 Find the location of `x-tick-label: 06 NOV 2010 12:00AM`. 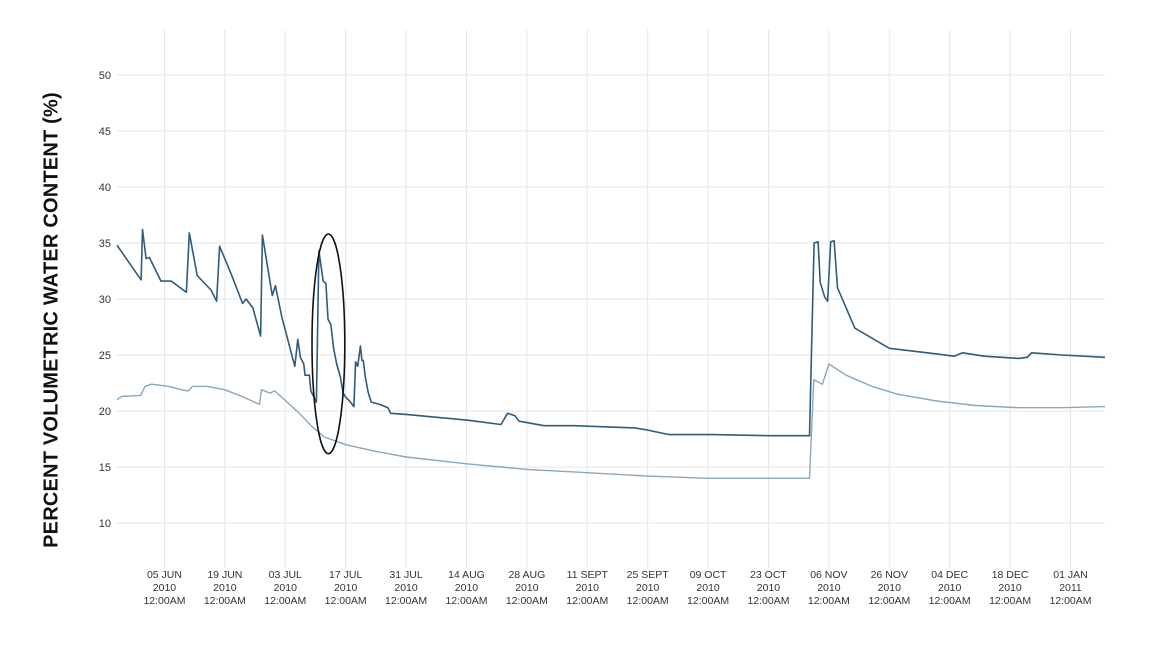

x-tick-label: 06 NOV 2010 12:00AM is located at coordinates (829, 588).